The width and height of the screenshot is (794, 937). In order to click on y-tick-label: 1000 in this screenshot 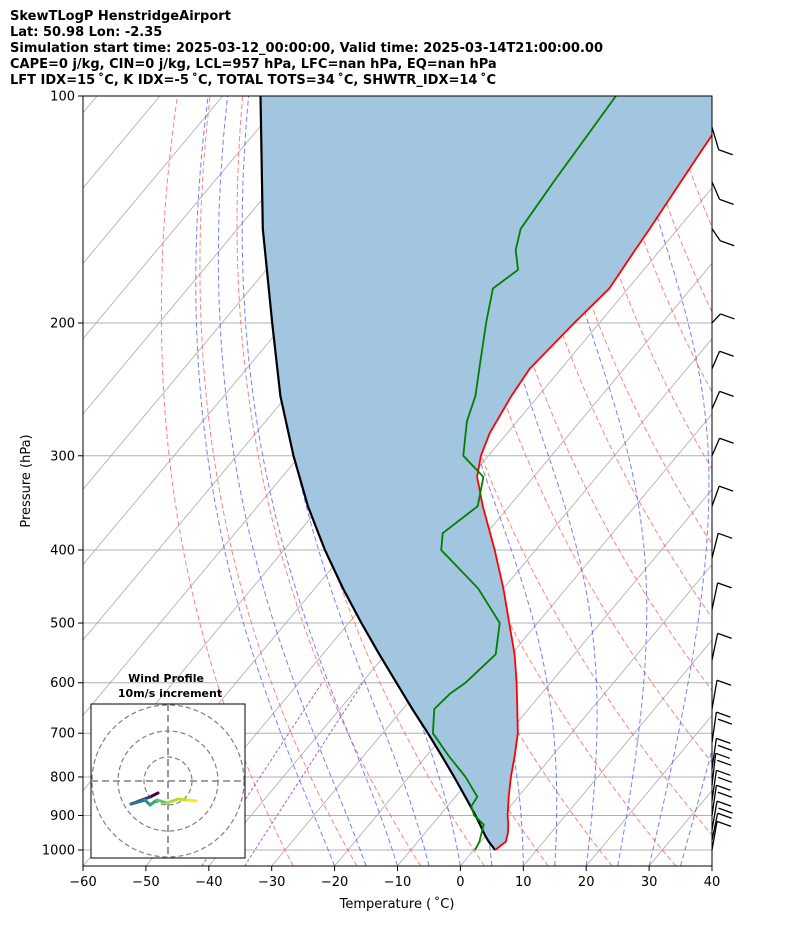, I will do `click(58, 851)`.